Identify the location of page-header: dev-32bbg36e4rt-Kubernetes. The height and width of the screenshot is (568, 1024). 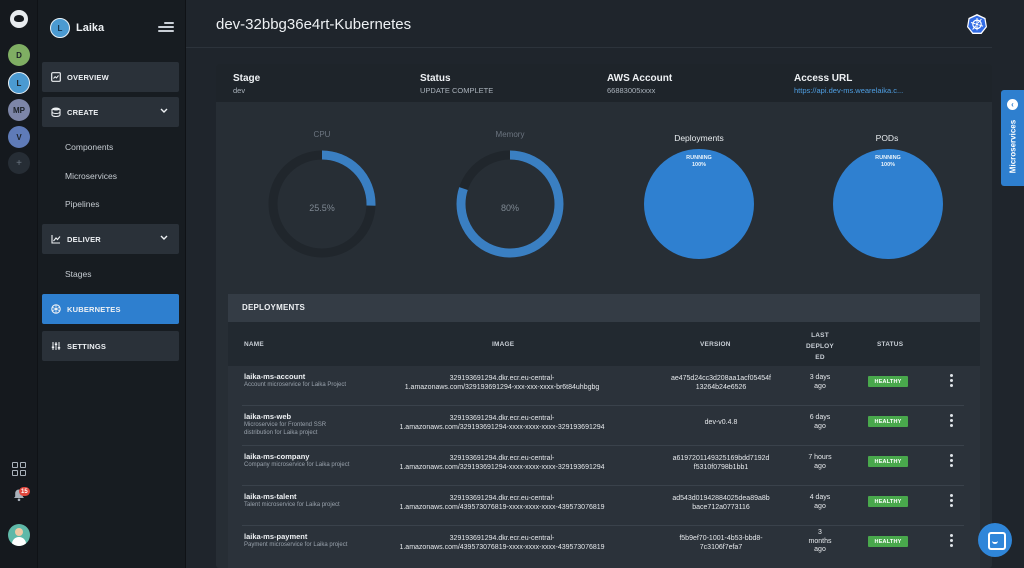
(589, 24).